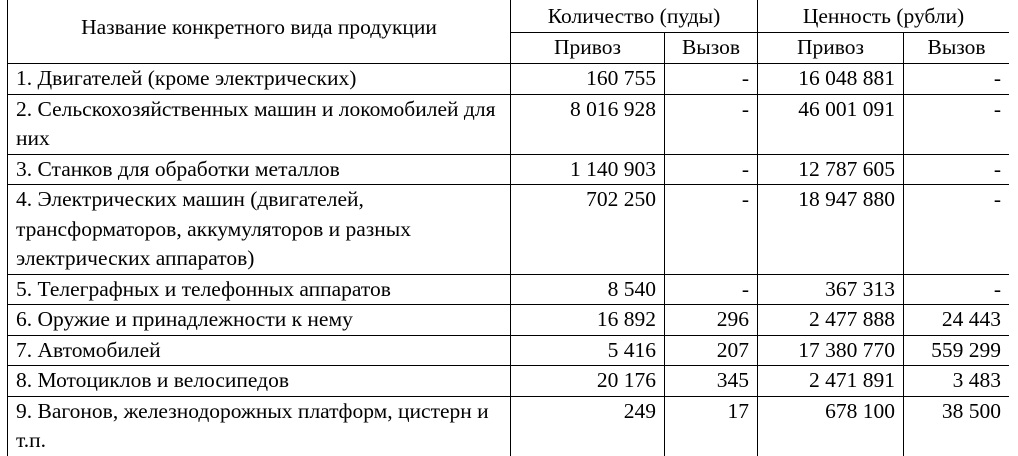 The height and width of the screenshot is (456, 1018). I want to click on value-import-cell: 18 947 880, so click(831, 229).